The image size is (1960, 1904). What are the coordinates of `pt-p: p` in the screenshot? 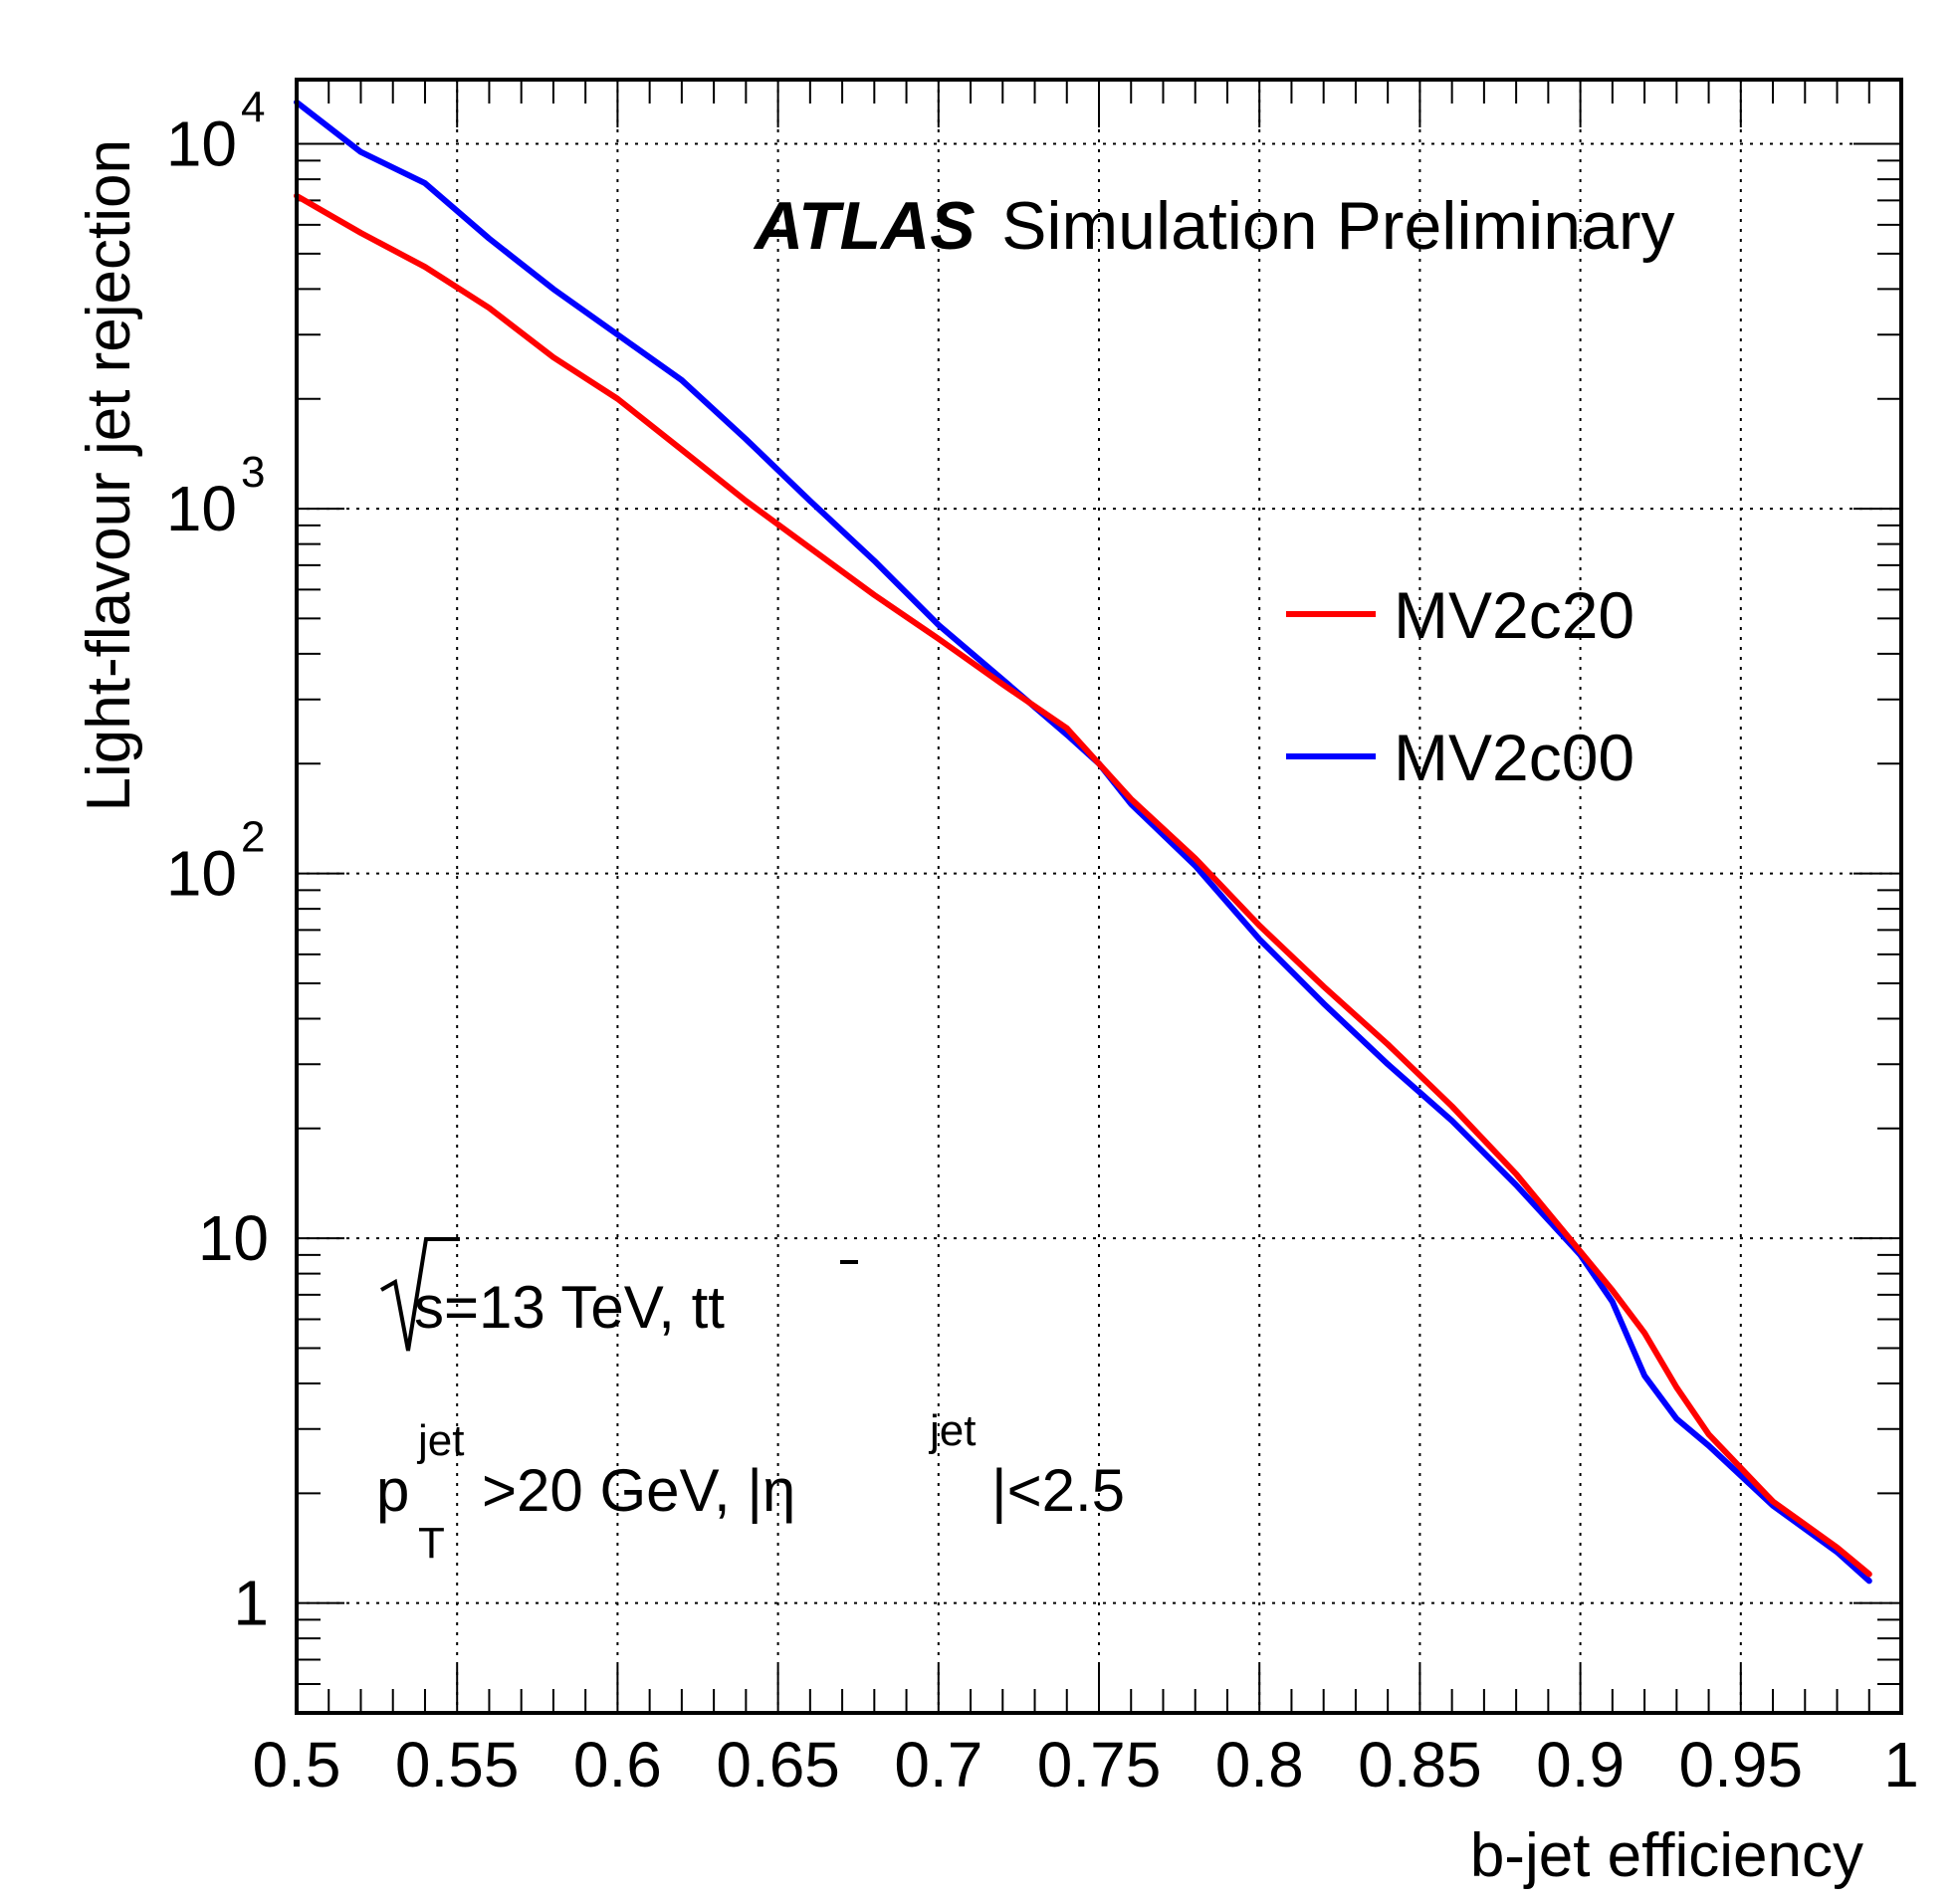 It's located at (393, 1490).